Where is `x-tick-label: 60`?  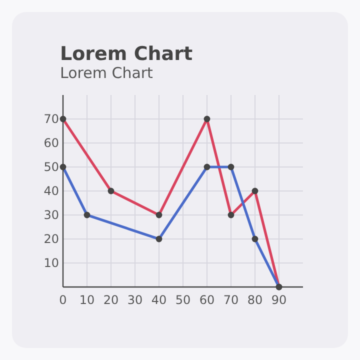
x-tick-label: 60 is located at coordinates (207, 300).